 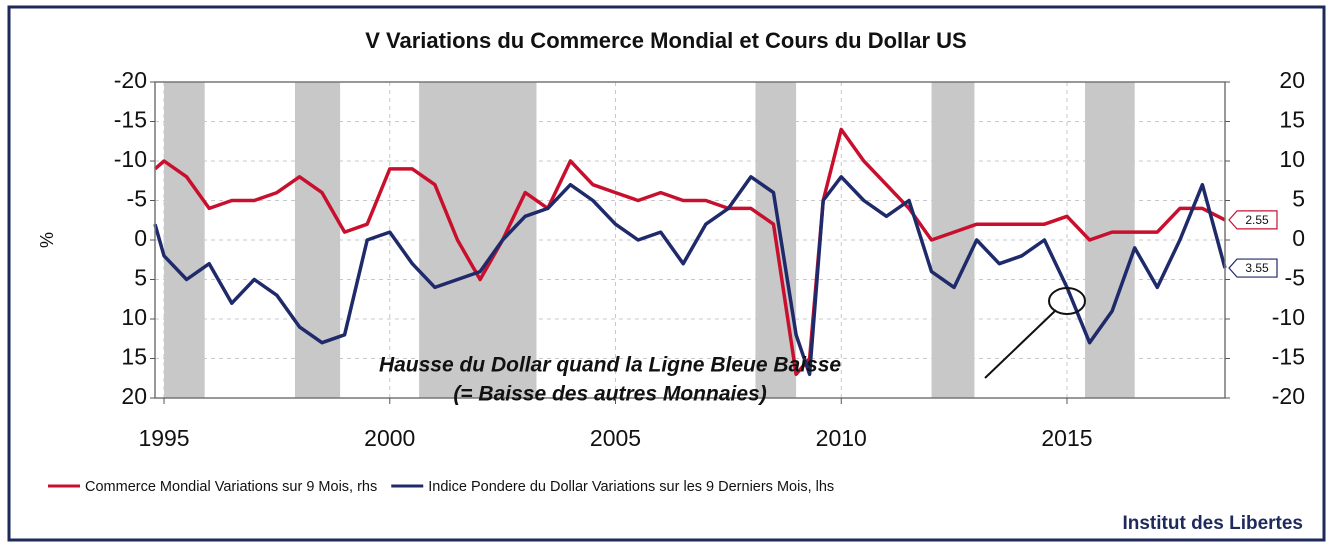 What do you see at coordinates (1257, 220) in the screenshot?
I see `end-label: 2.55` at bounding box center [1257, 220].